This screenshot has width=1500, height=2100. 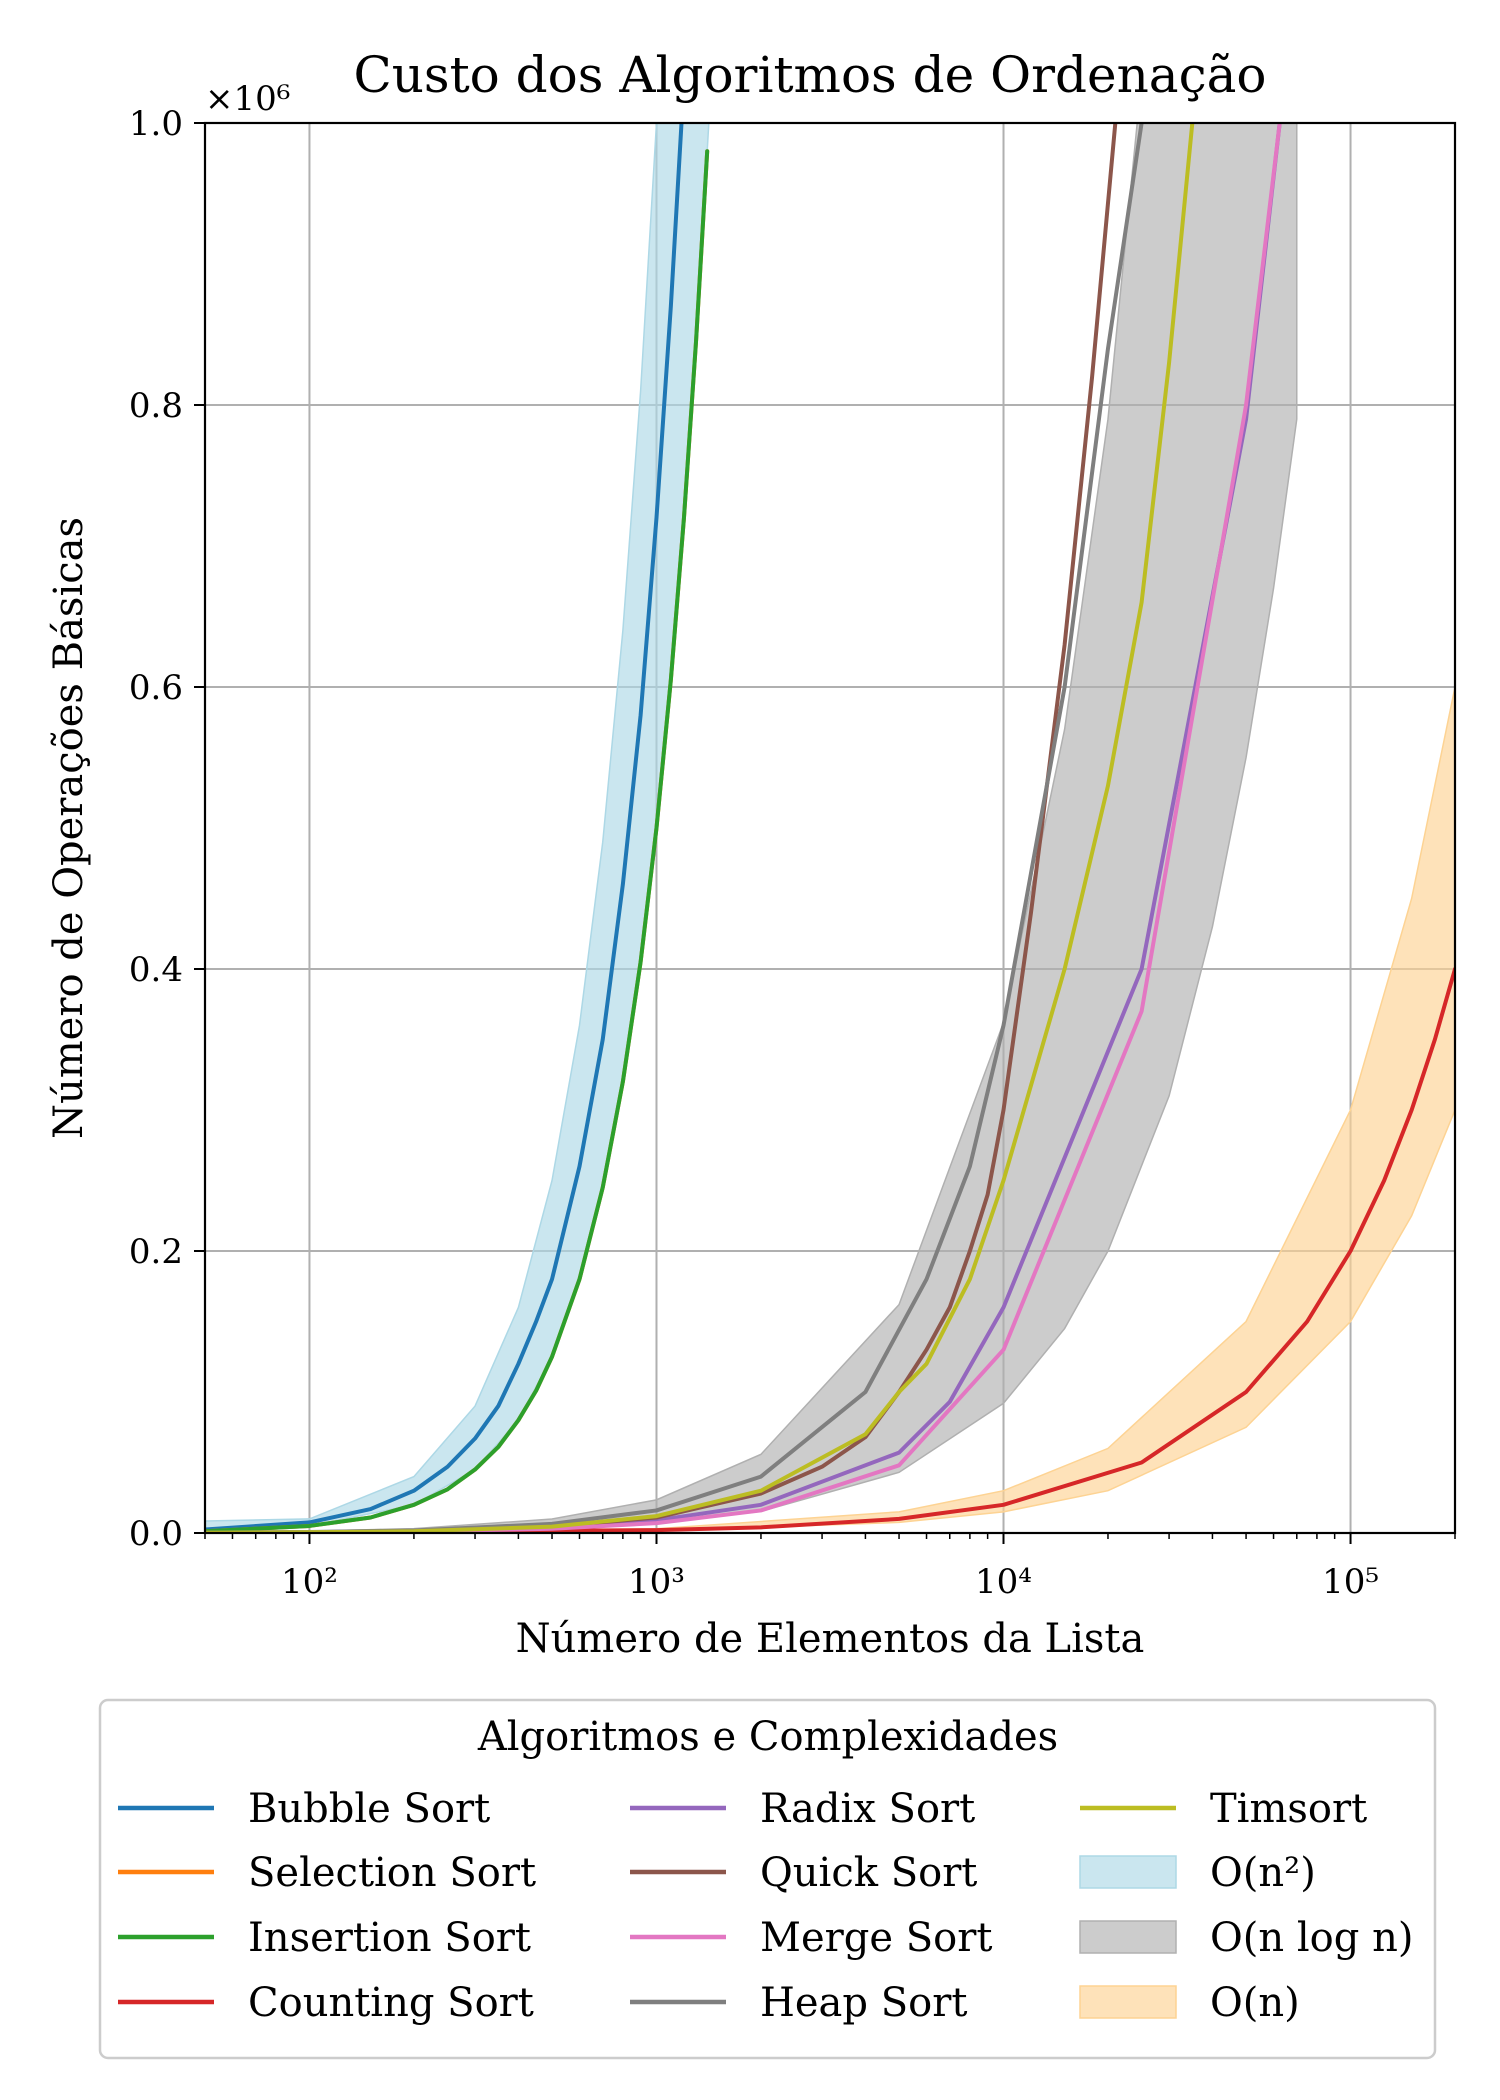 I want to click on legend-label: Timsort, so click(x=1288, y=1809).